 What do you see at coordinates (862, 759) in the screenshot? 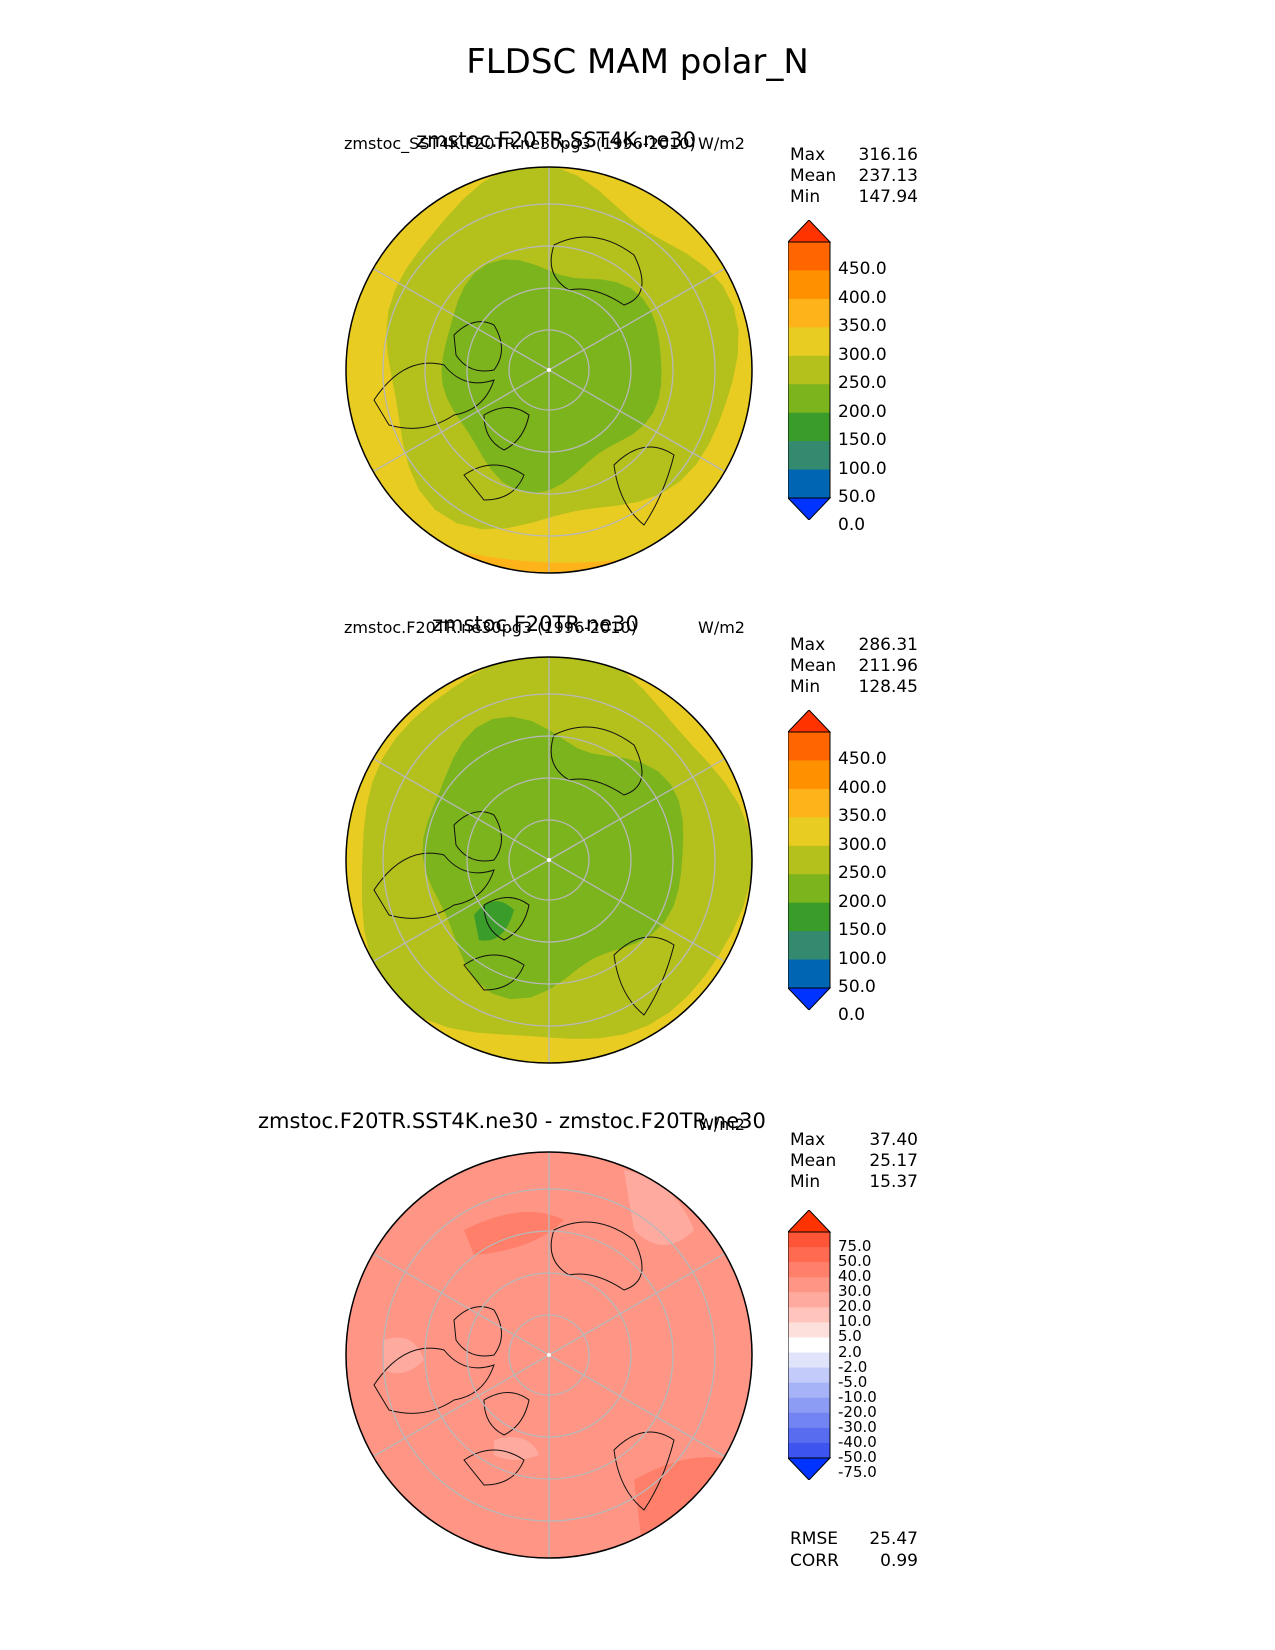
I see `colorbar-tick-label: 450.0` at bounding box center [862, 759].